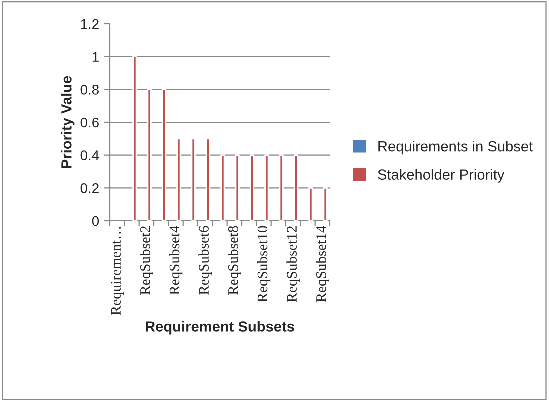 This screenshot has height=402, width=549. I want to click on x-tick-label: ReqSubset8, so click(235, 260).